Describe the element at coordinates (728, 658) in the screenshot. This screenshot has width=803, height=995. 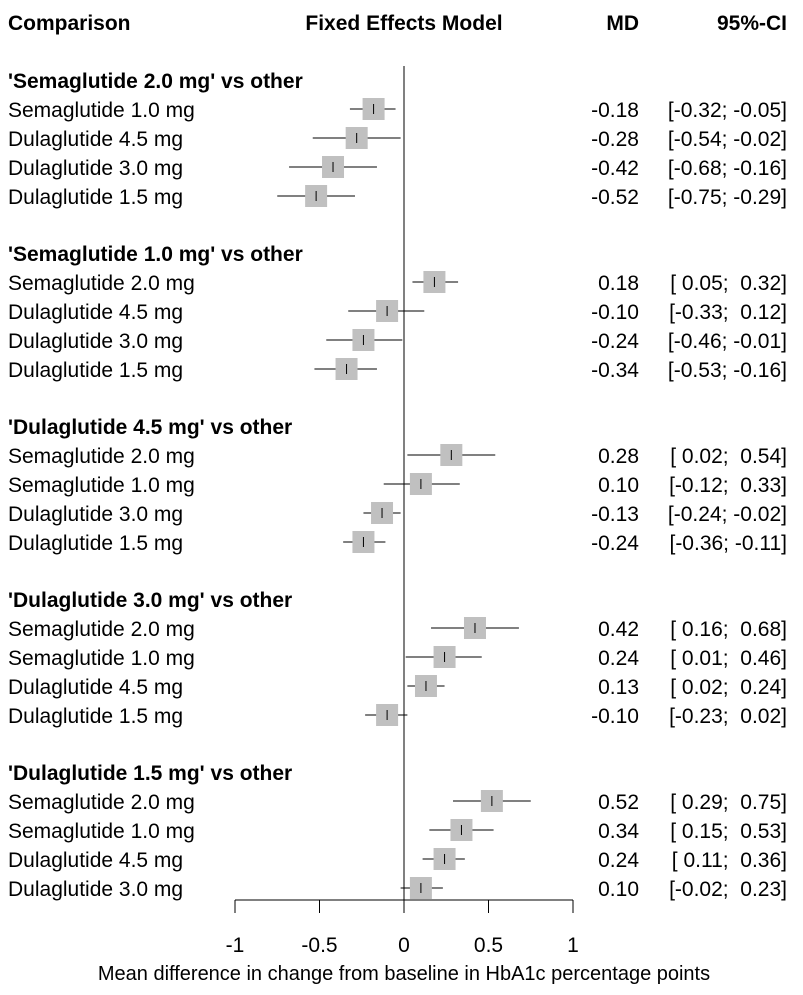
I see `ci-value: [ 0.01; 0.46]` at that location.